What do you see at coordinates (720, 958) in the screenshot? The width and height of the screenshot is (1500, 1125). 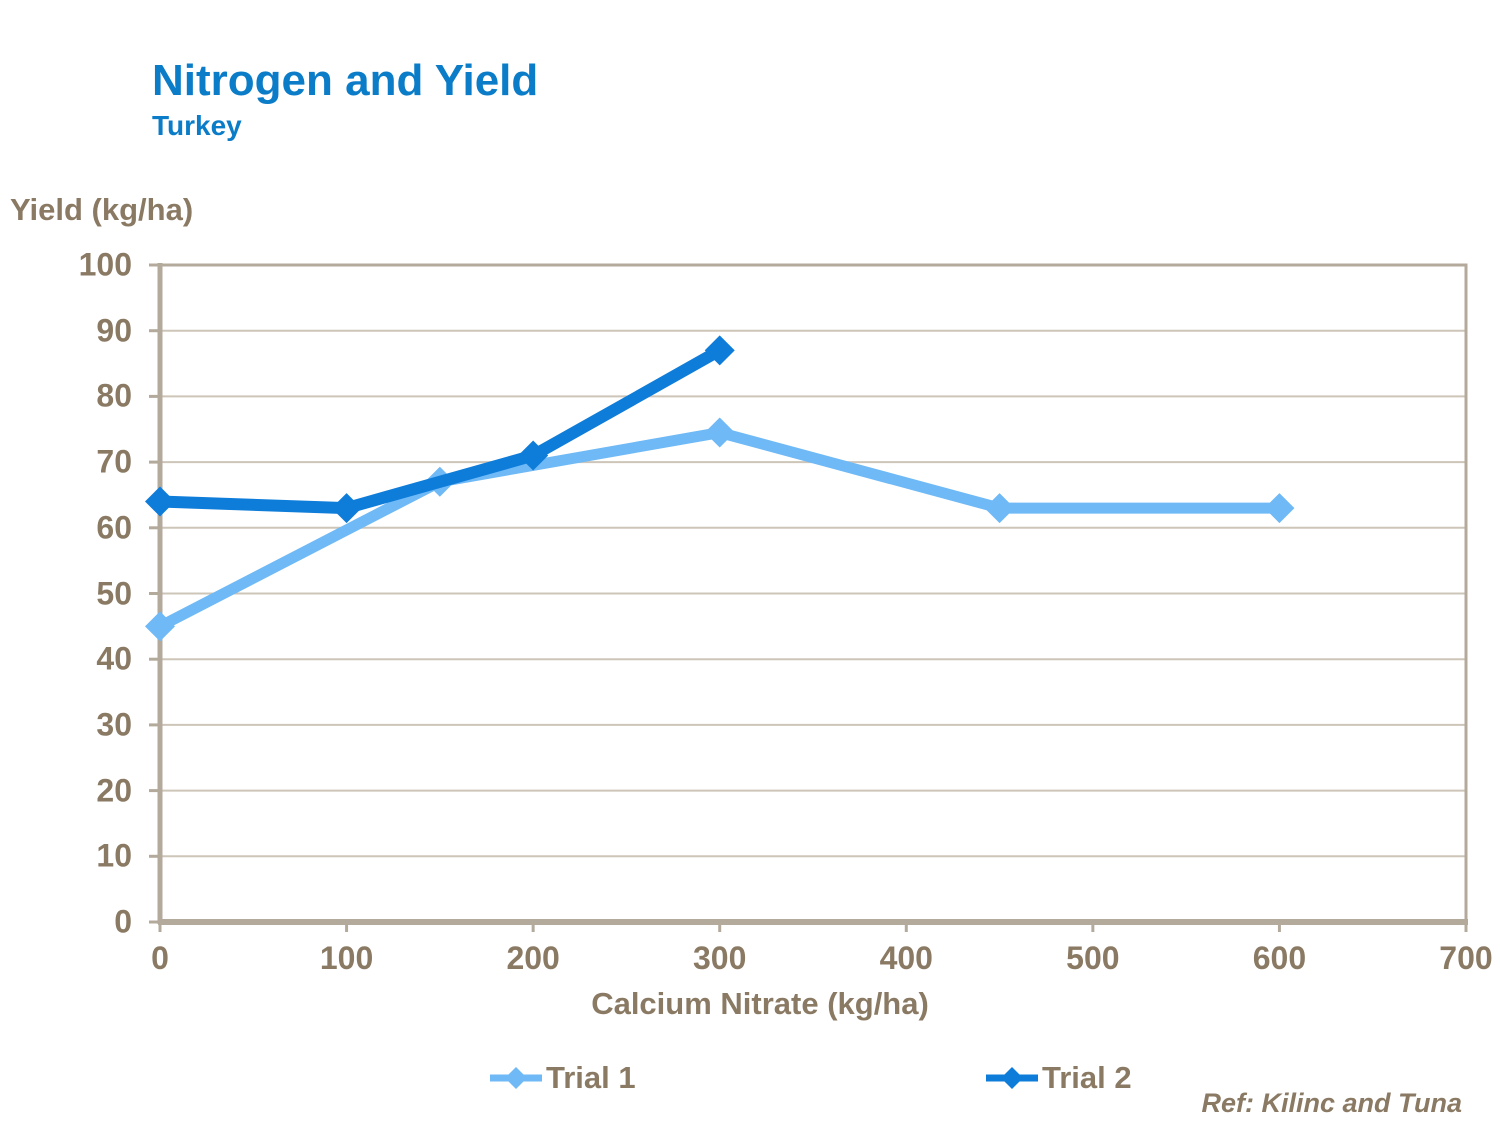 I see `x-tick-label-300: 300` at bounding box center [720, 958].